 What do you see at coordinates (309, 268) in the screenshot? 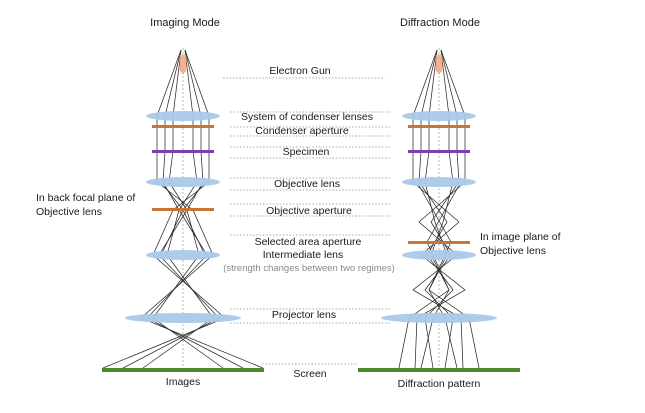
I see `label-intermediate-note: (strength changes between two regimes)` at bounding box center [309, 268].